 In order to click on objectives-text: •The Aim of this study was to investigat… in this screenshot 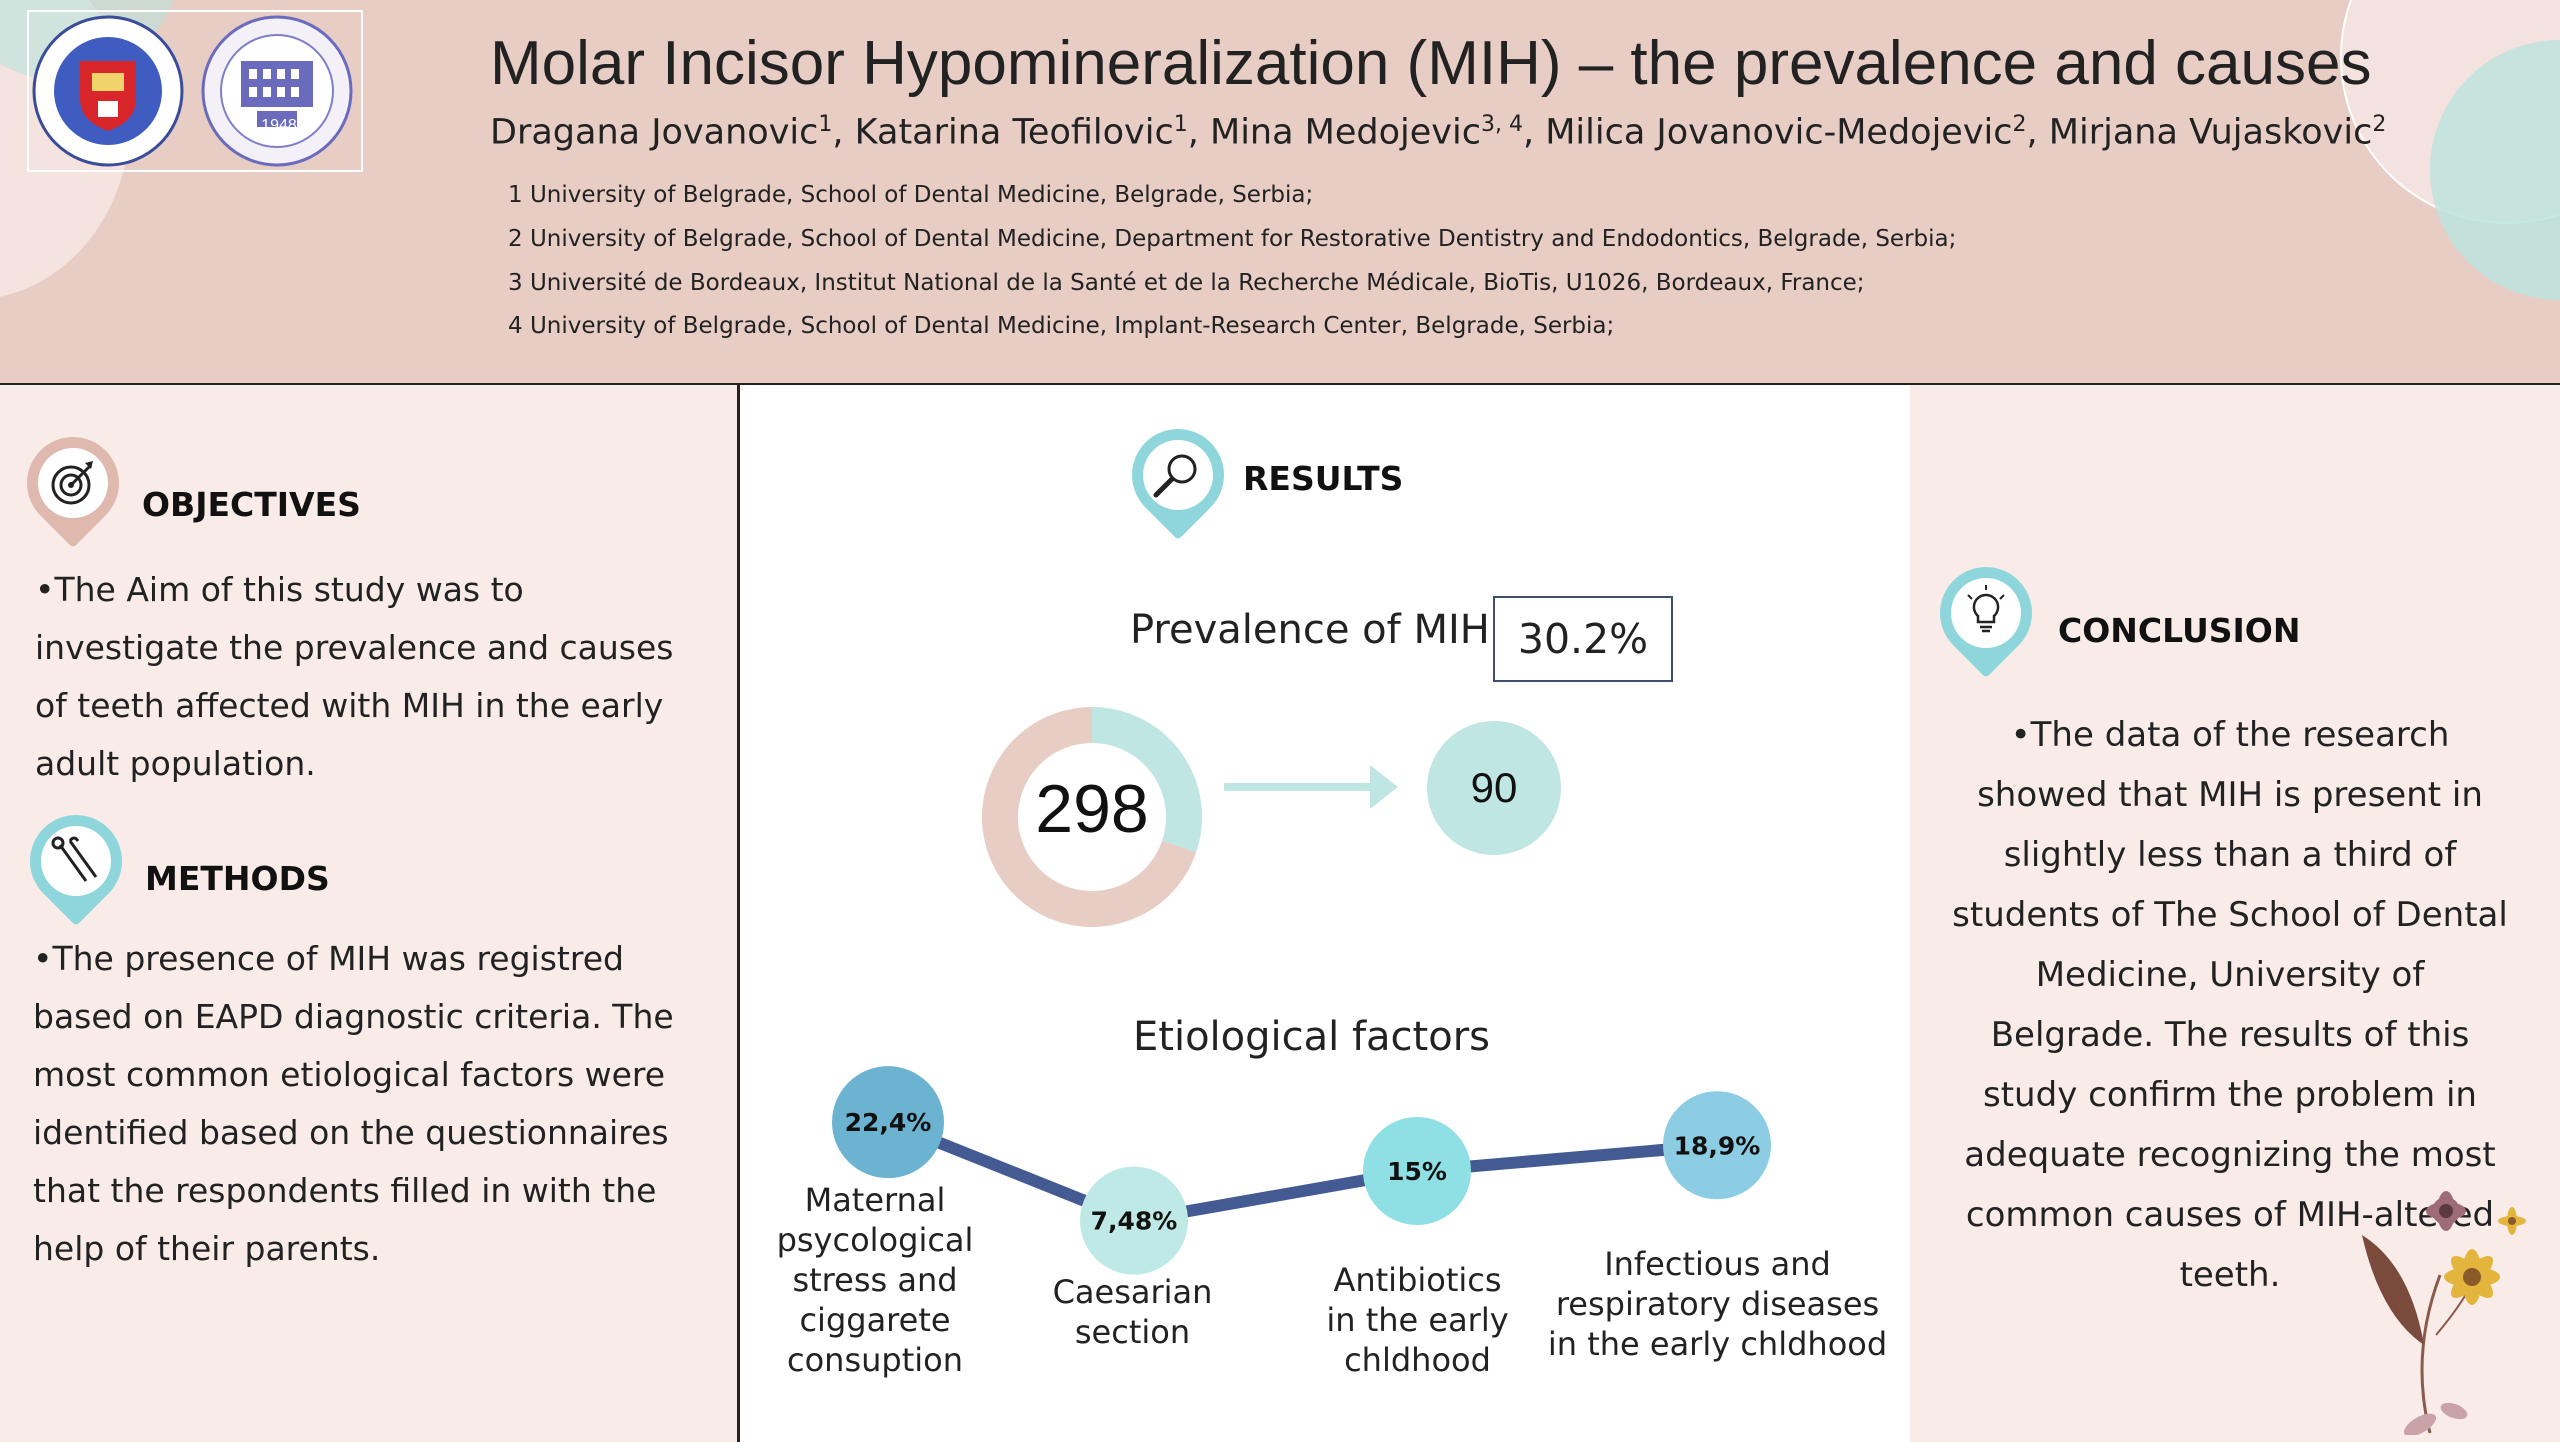, I will do `click(354, 676)`.